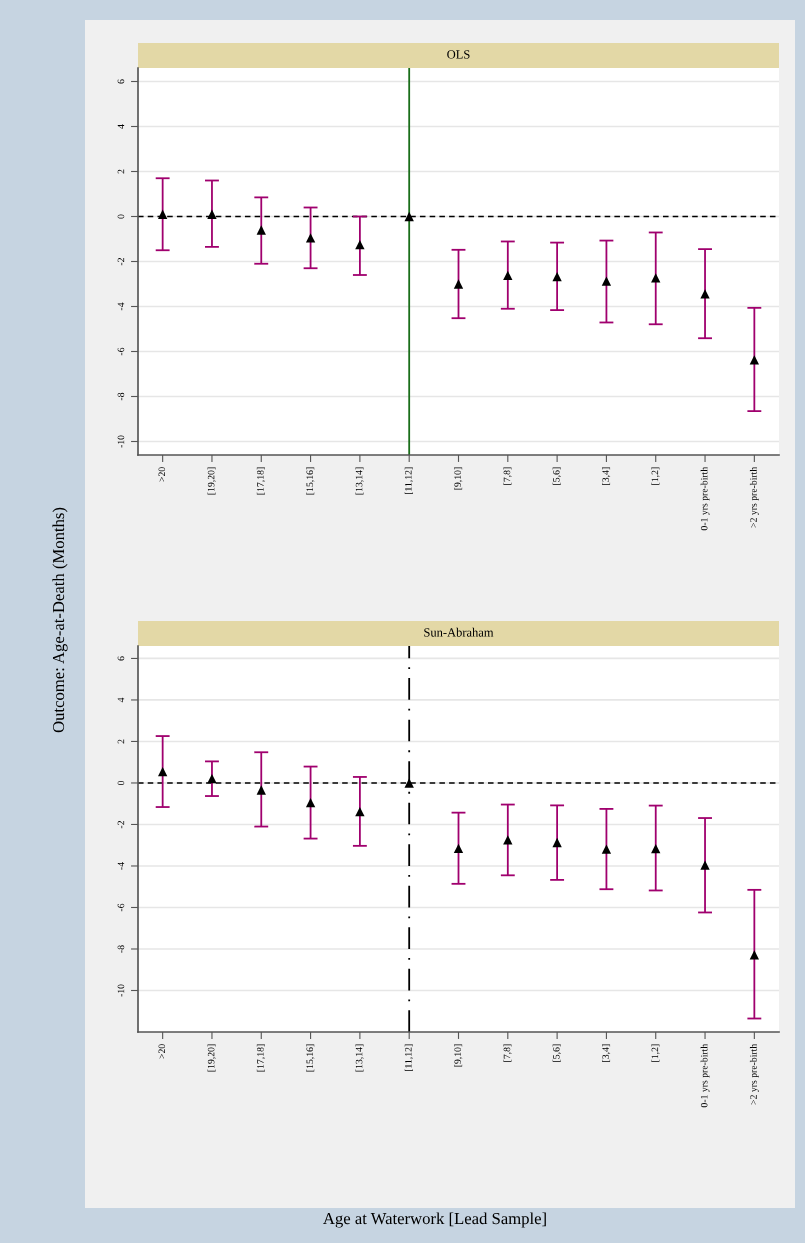  What do you see at coordinates (458, 54) in the screenshot?
I see `chart-title: OLS` at bounding box center [458, 54].